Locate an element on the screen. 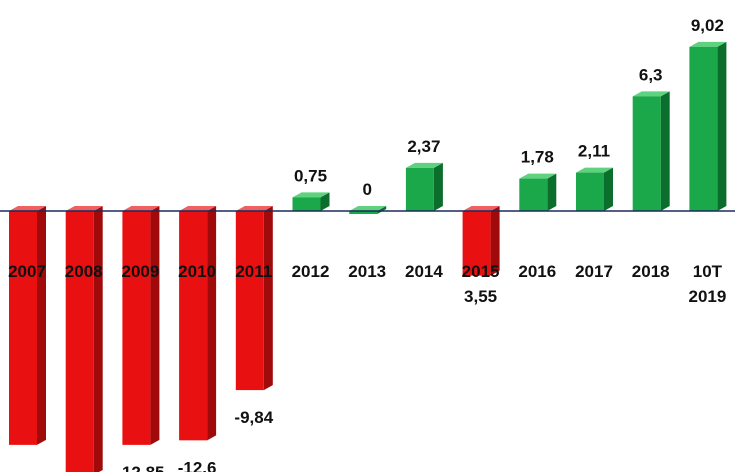 This screenshot has height=472, width=735. bar-2009 is located at coordinates (141, 325).